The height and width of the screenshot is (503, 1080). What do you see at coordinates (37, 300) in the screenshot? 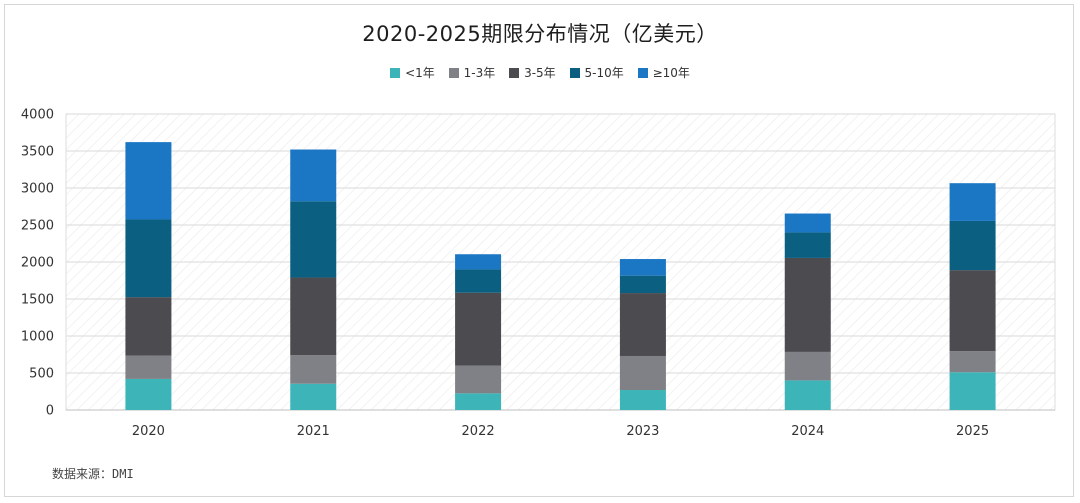
I see `y-tick-label: 1500` at bounding box center [37, 300].